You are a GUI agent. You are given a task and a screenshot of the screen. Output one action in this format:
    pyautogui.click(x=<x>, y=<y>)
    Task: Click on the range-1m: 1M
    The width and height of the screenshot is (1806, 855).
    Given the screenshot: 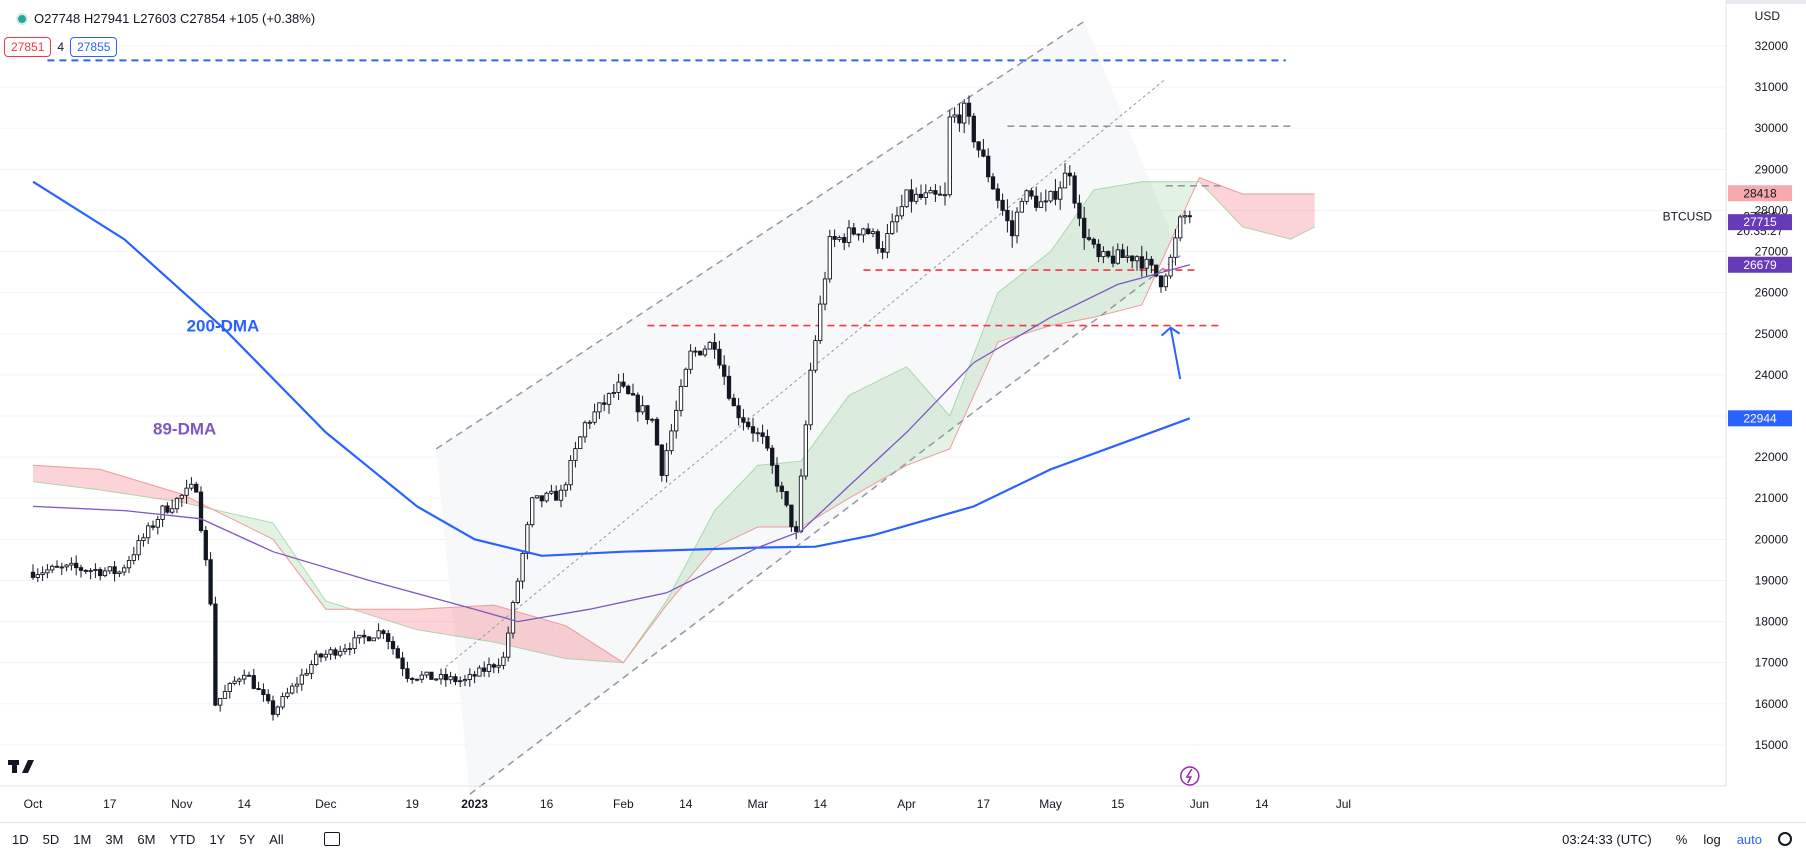 What is the action you would take?
    pyautogui.click(x=82, y=839)
    